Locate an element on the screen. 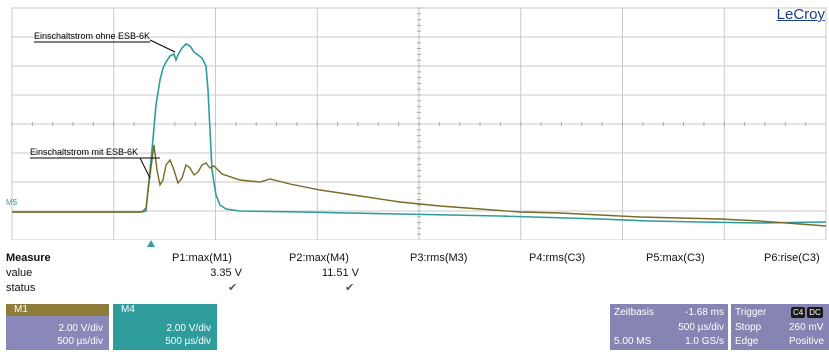 The width and height of the screenshot is (829, 352). param-label-p2: P2:max(M4) is located at coordinates (319, 258).